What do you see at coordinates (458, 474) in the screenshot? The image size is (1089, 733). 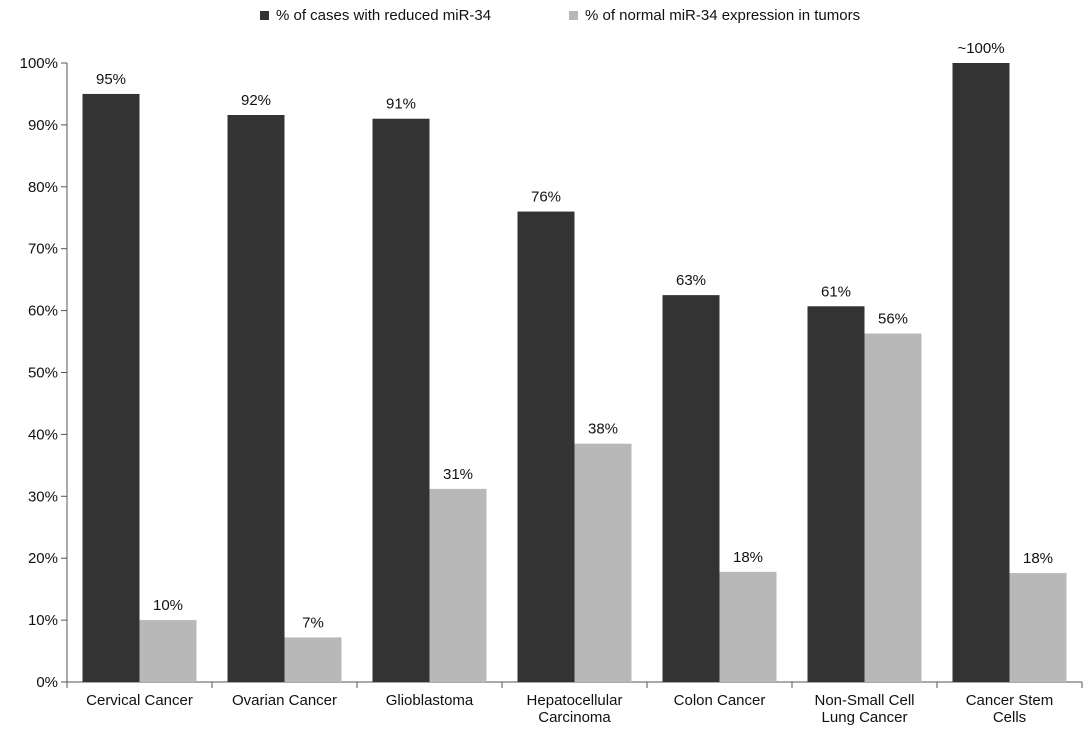 I see `data-label: 31%` at bounding box center [458, 474].